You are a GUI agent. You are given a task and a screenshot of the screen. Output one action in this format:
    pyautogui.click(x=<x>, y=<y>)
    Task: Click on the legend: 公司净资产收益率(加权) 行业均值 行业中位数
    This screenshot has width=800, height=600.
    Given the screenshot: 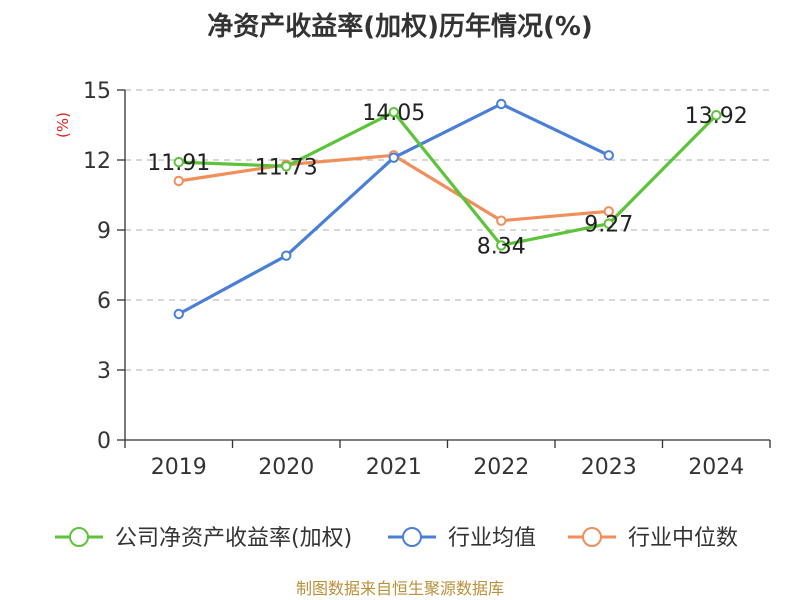 What is the action you would take?
    pyautogui.click(x=396, y=538)
    